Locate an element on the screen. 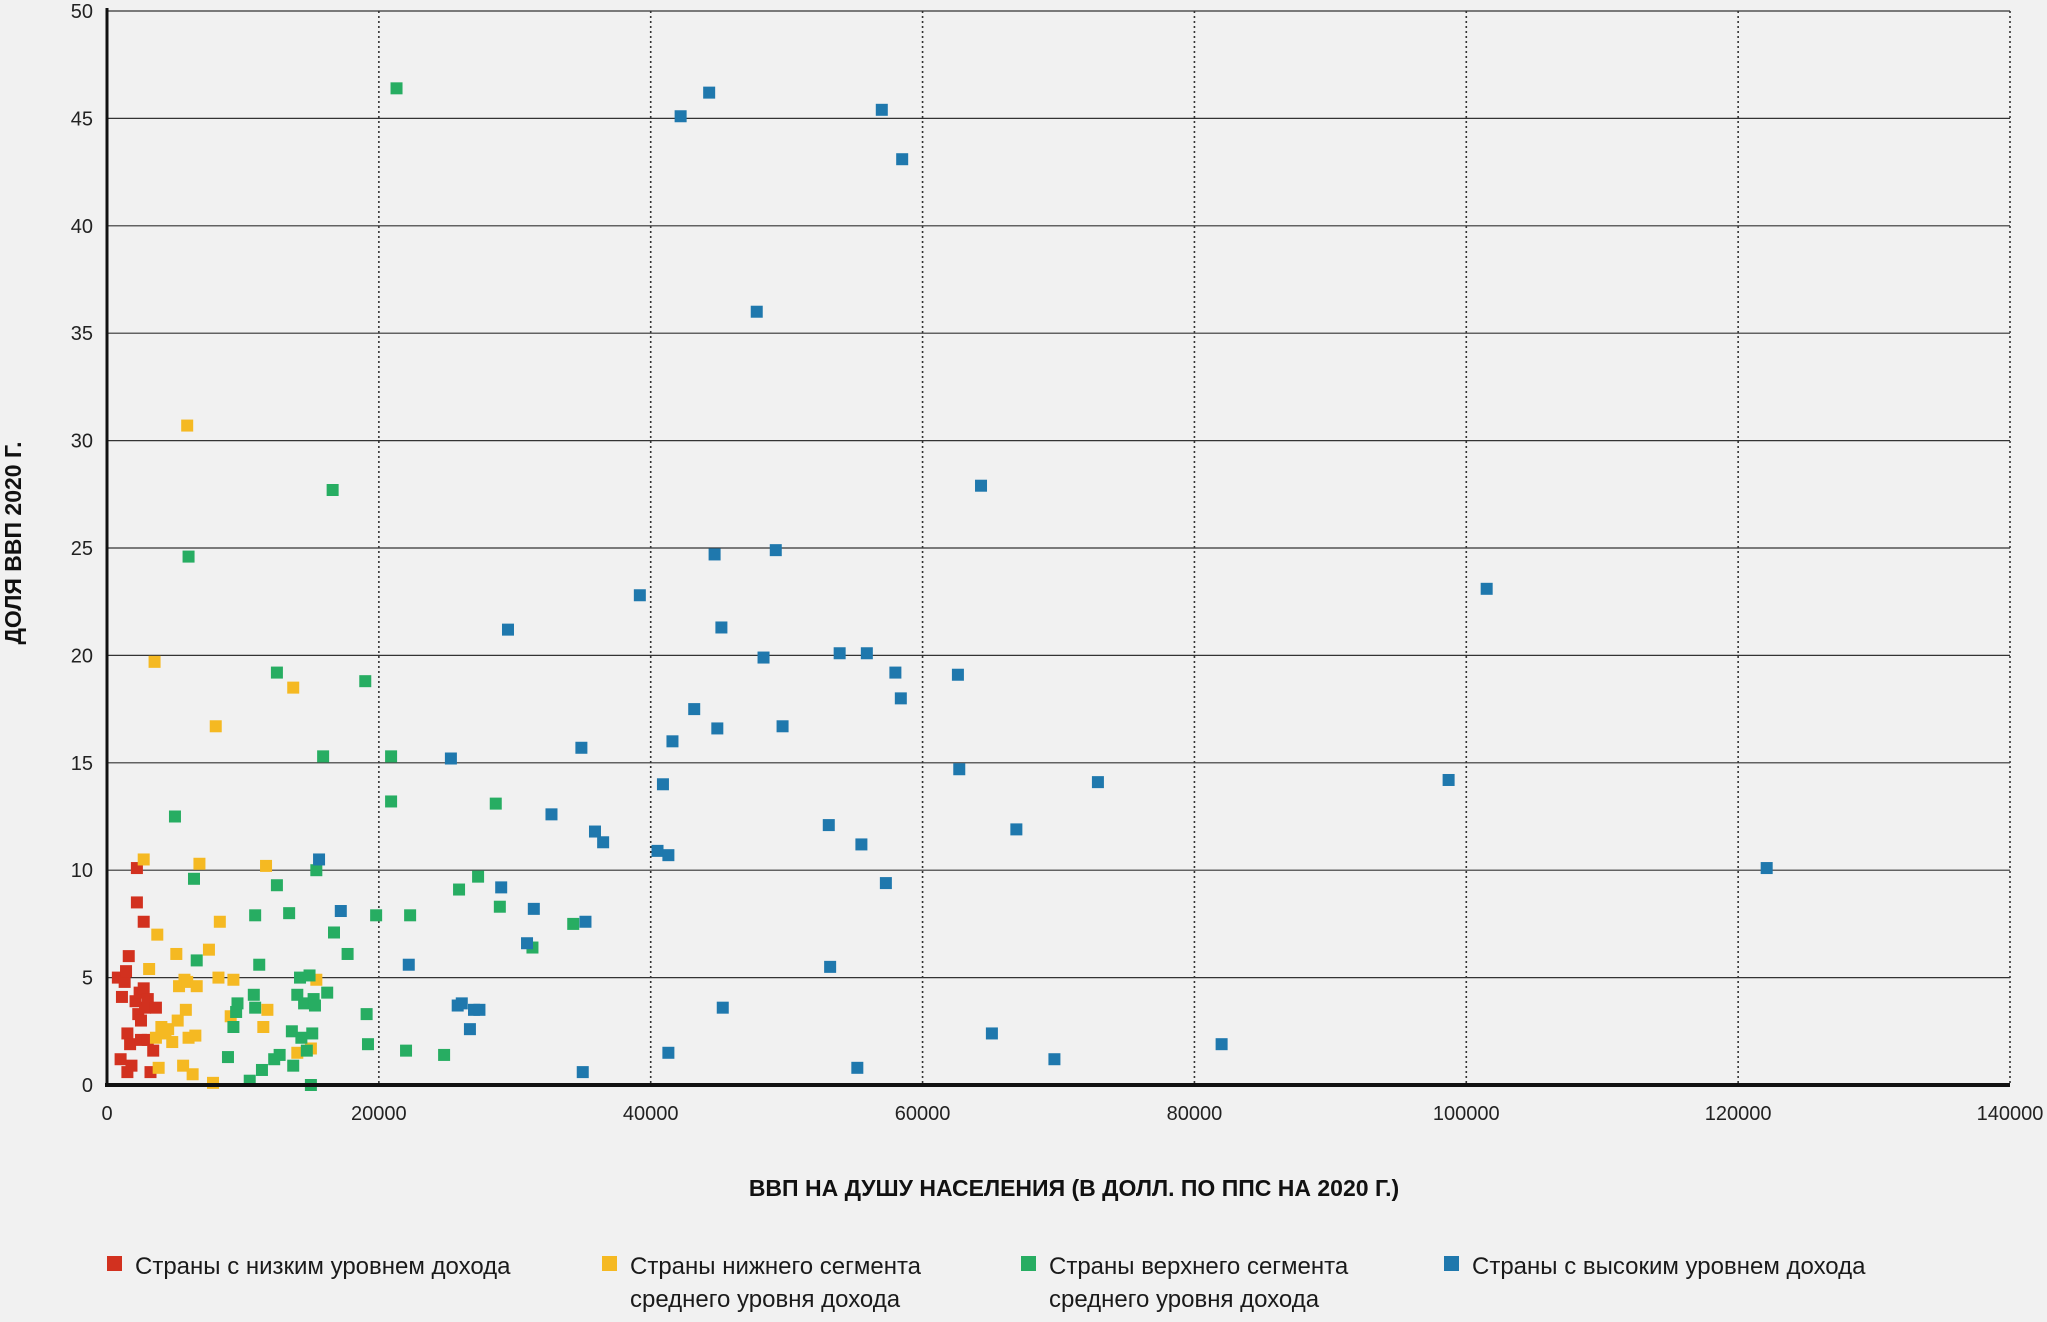 The width and height of the screenshot is (2047, 1322). y-axis-title: ДОЛЯ ВВП 2020 Г. is located at coordinates (13, 542).